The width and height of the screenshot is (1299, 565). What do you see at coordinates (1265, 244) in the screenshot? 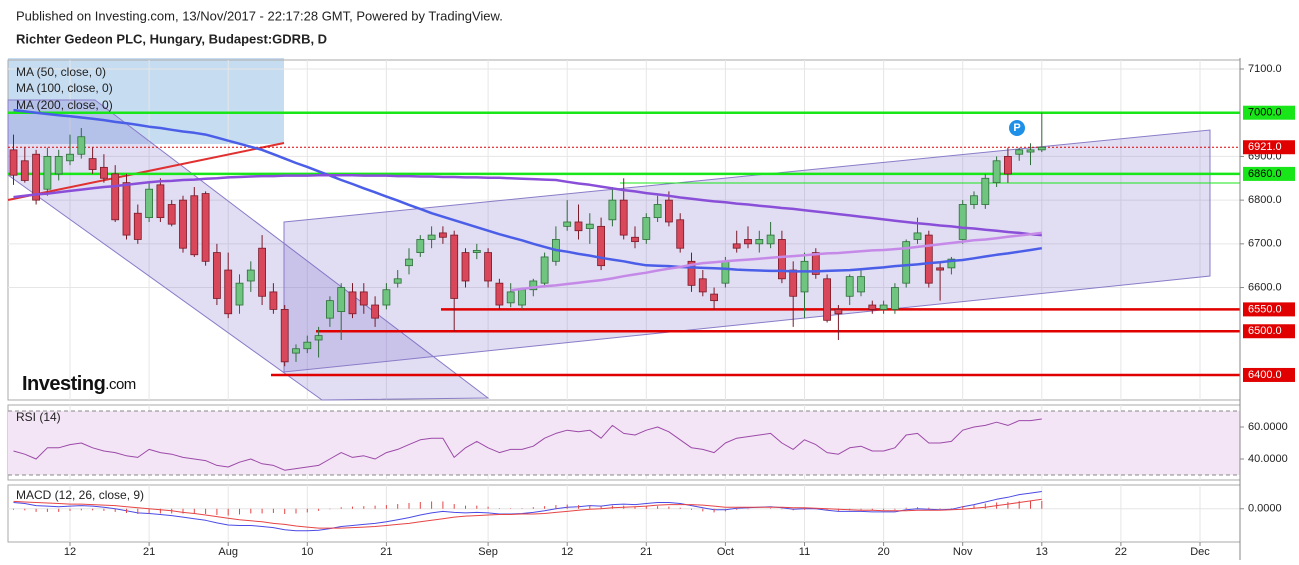
I see `y-tick-label: 6700.0` at bounding box center [1265, 244].